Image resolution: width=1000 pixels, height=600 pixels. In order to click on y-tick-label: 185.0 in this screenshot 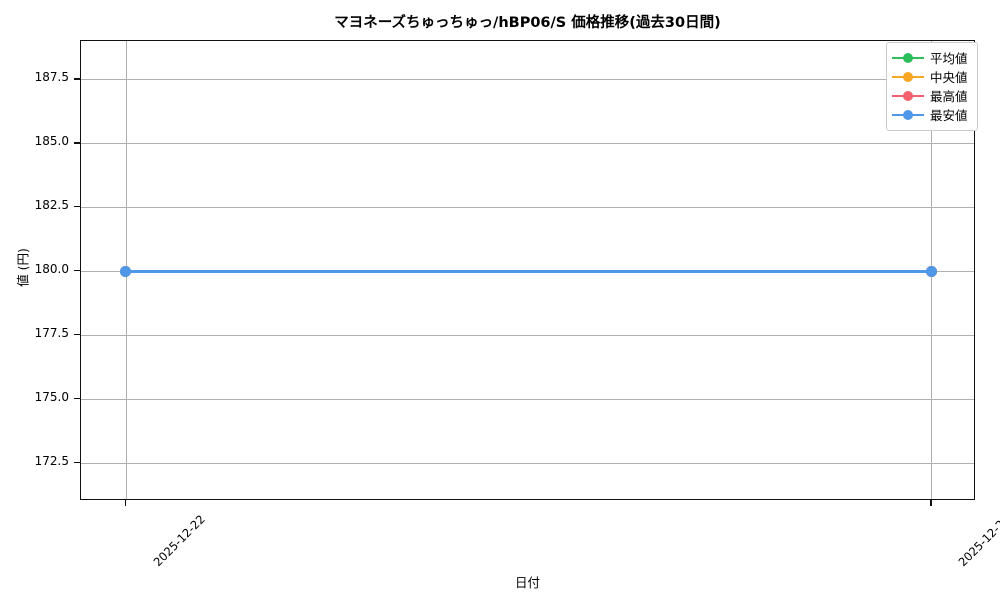, I will do `click(51, 141)`.